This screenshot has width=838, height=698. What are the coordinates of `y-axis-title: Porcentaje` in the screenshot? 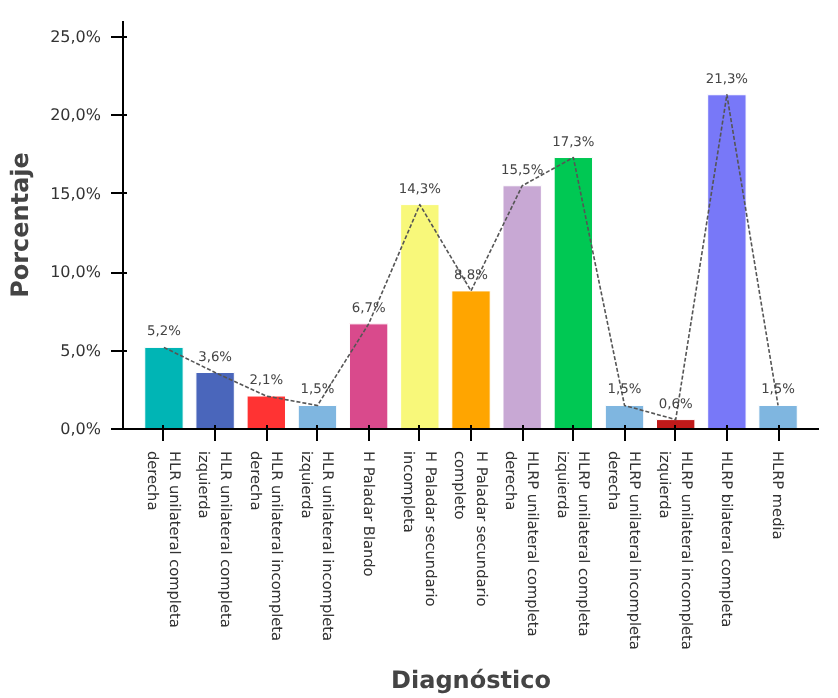 It's located at (20, 225).